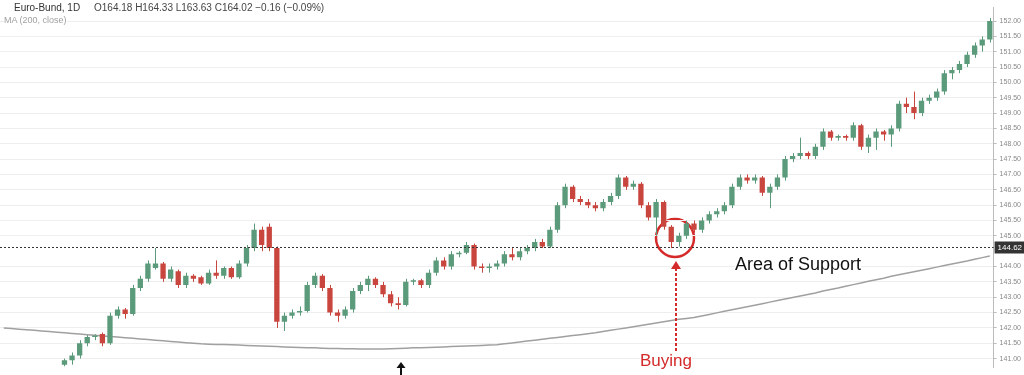 The height and width of the screenshot is (375, 1024). What do you see at coordinates (209, 7) in the screenshot?
I see `chart-subtitle: O164.18 H164.33 L163.63 C164.02 −0.16 (−0.09%)` at bounding box center [209, 7].